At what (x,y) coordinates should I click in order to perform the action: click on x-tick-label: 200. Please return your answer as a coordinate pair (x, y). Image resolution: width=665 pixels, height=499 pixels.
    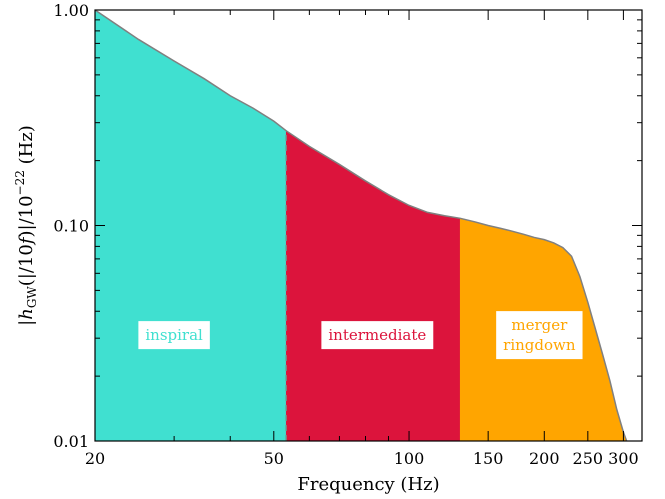
    Looking at the image, I should click on (544, 458).